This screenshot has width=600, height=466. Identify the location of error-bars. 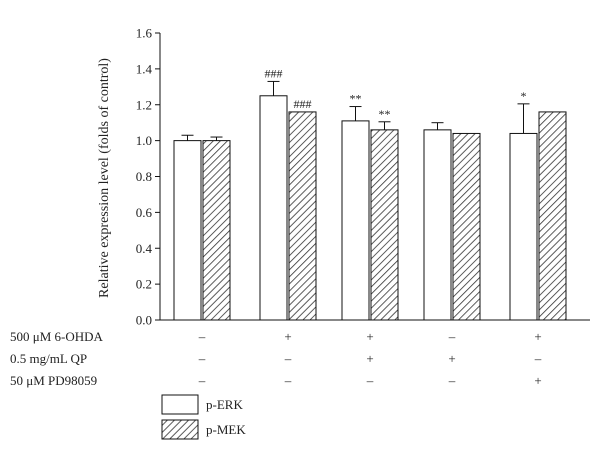
(355, 110).